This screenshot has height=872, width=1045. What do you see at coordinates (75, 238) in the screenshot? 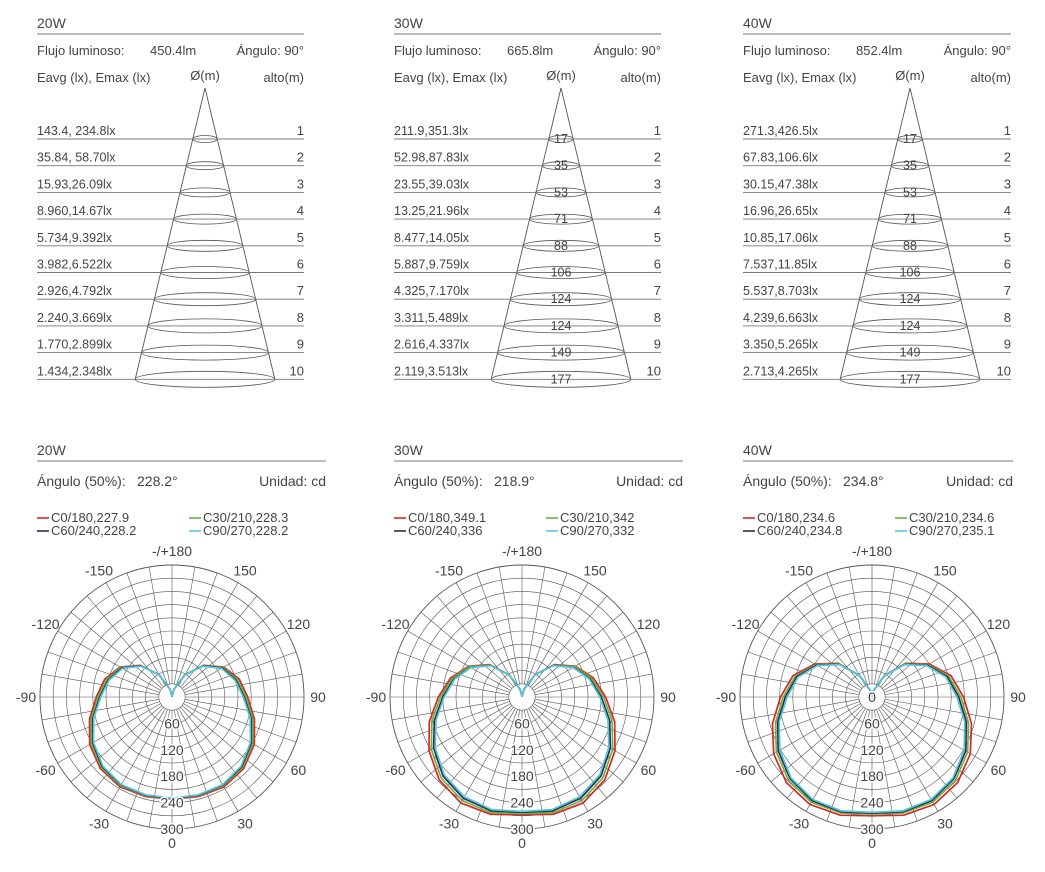
I see `illuminance-value: 5.734,9.392lx` at bounding box center [75, 238].